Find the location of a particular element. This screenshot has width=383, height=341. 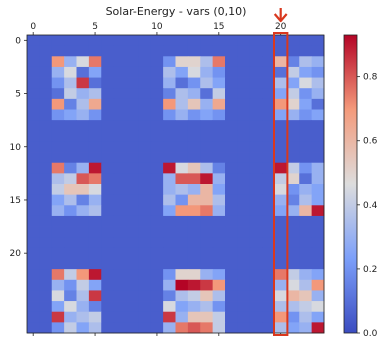

y-tick-label: 20 is located at coordinates (16, 254).